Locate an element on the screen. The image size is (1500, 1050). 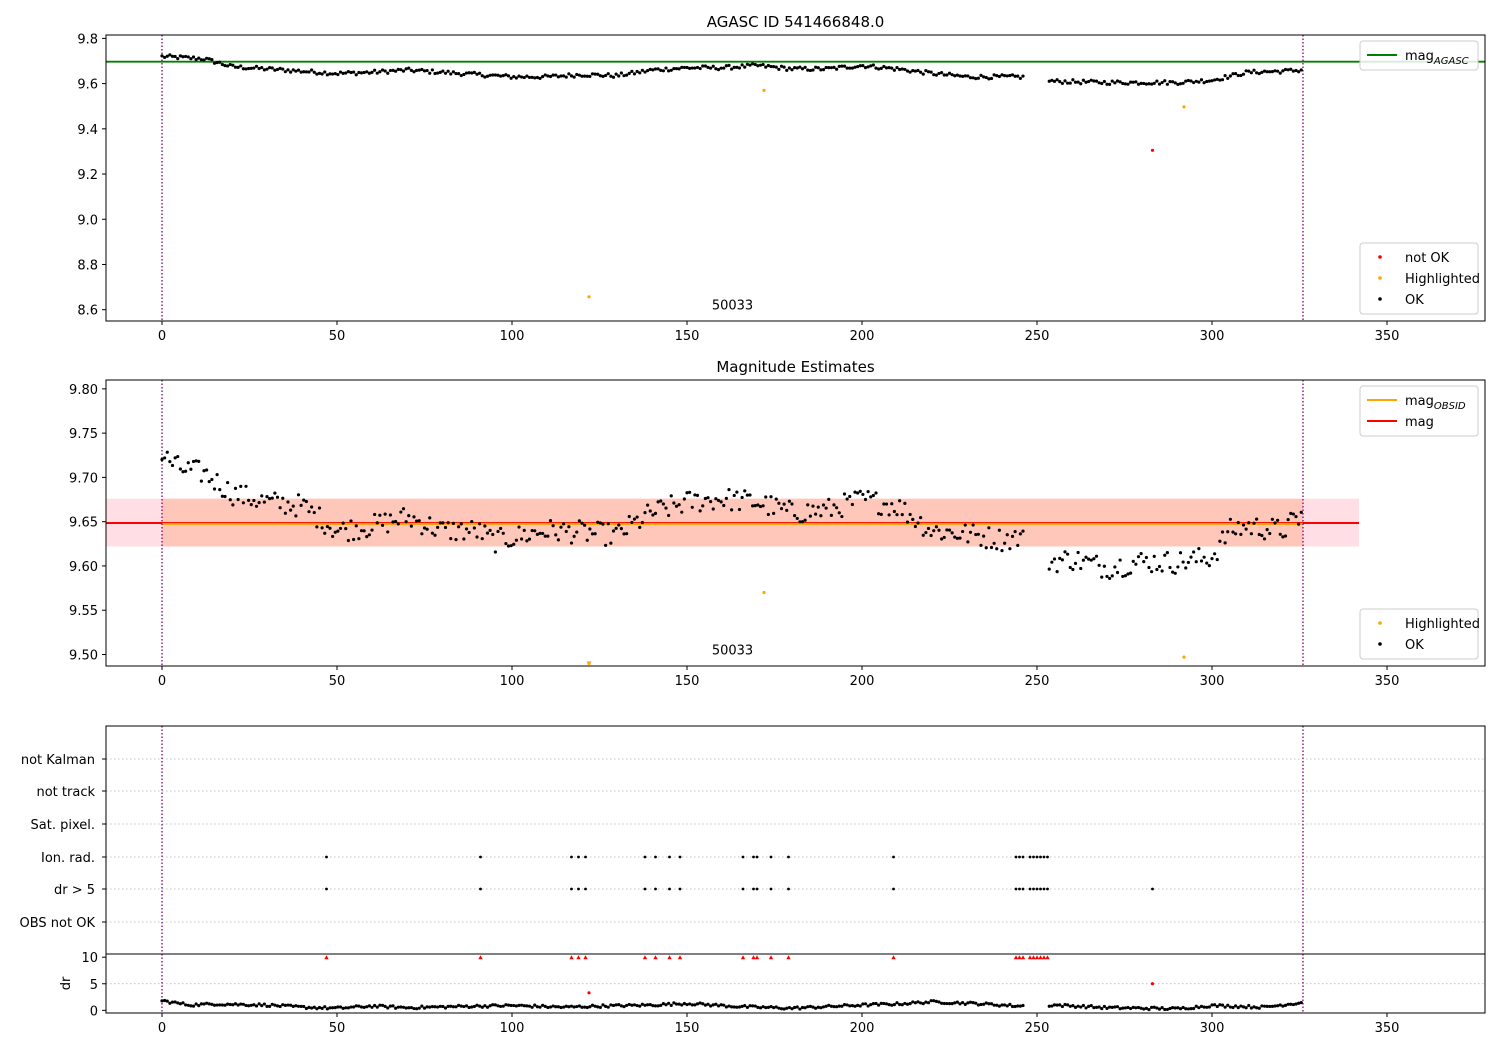
legend-label-subscript: OBSID is located at coordinates (1450, 406).